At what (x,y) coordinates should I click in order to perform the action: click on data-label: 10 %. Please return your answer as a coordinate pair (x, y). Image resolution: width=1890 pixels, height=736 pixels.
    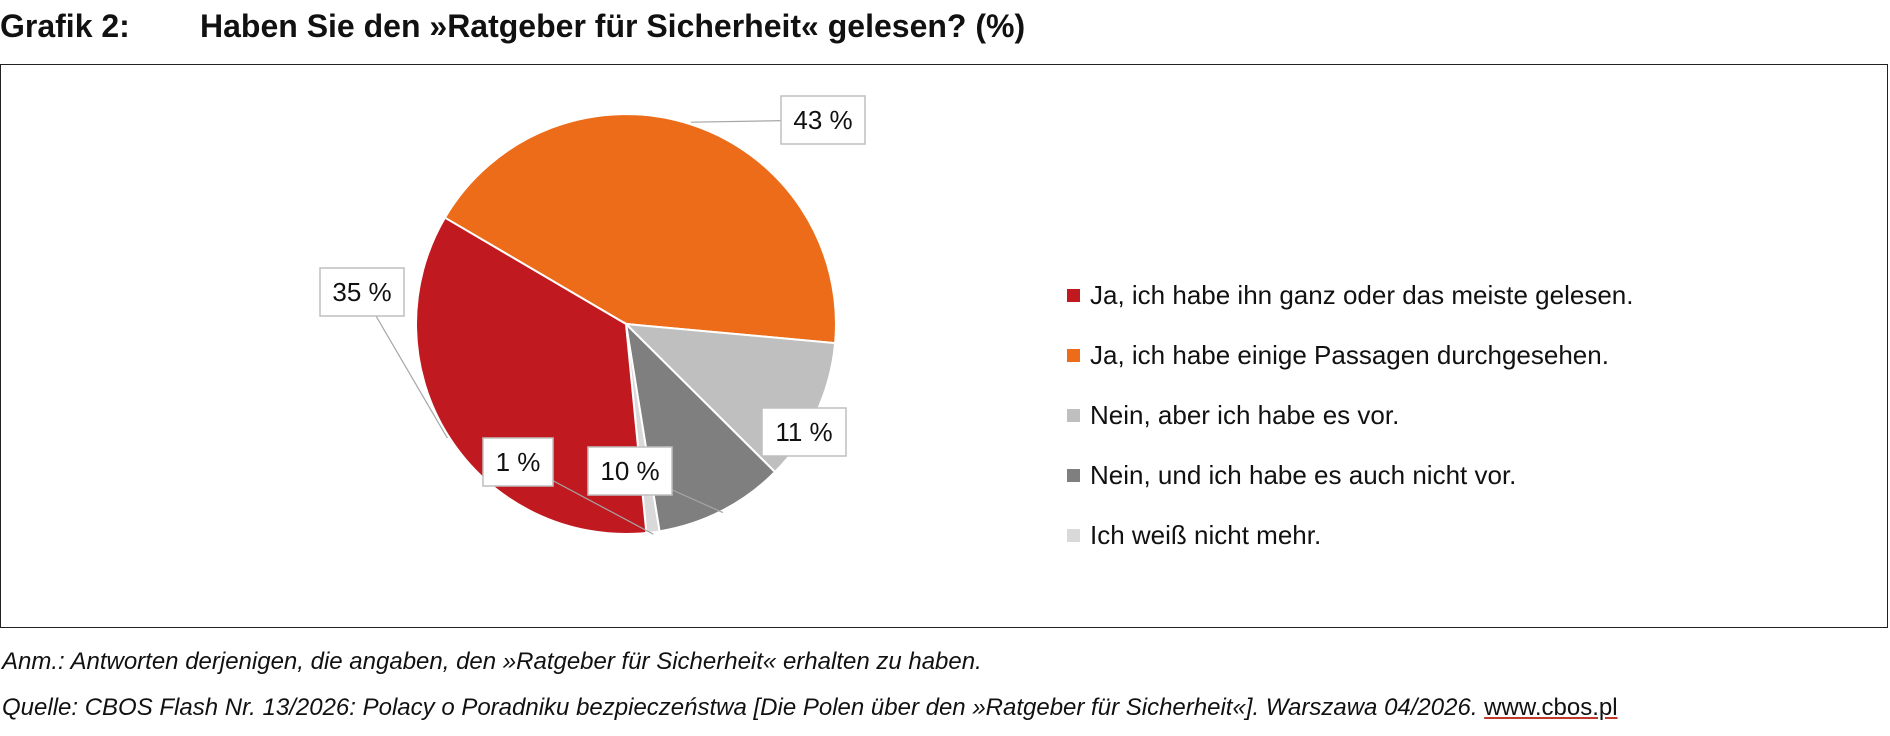
    Looking at the image, I should click on (629, 471).